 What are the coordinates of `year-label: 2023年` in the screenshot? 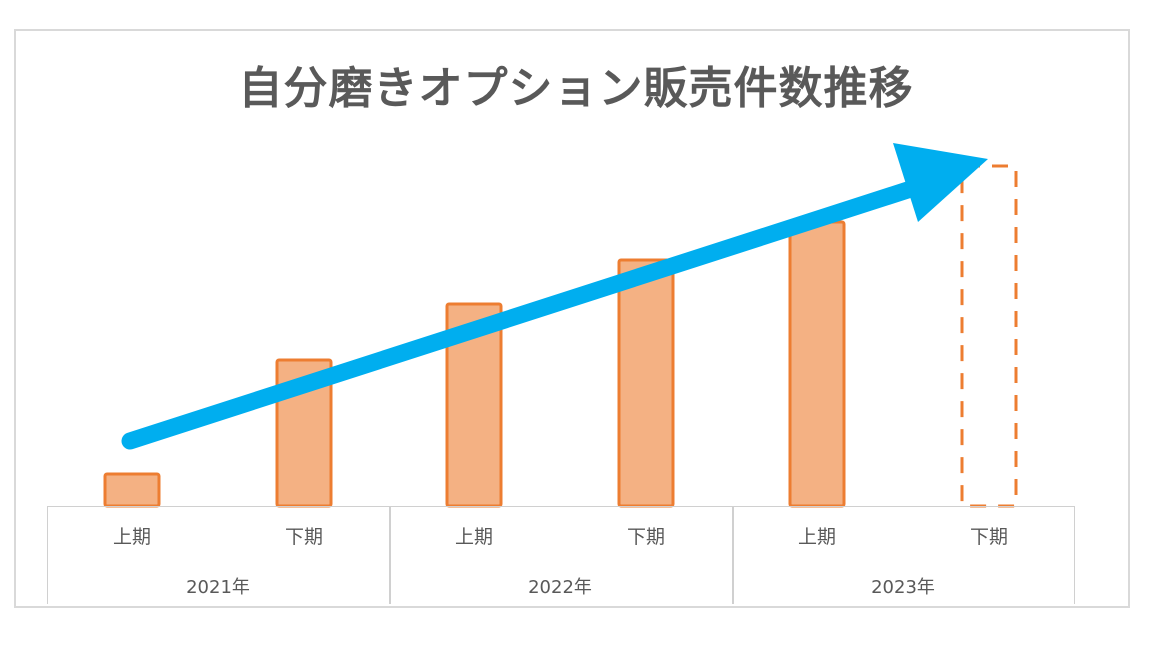 It's located at (903, 587).